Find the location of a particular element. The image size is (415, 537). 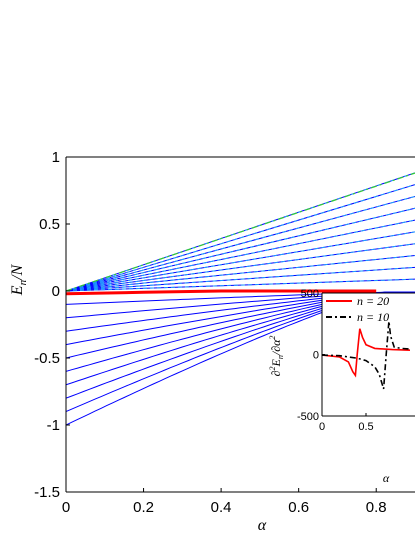

main-y-tick-label: 1 is located at coordinates (56, 157).